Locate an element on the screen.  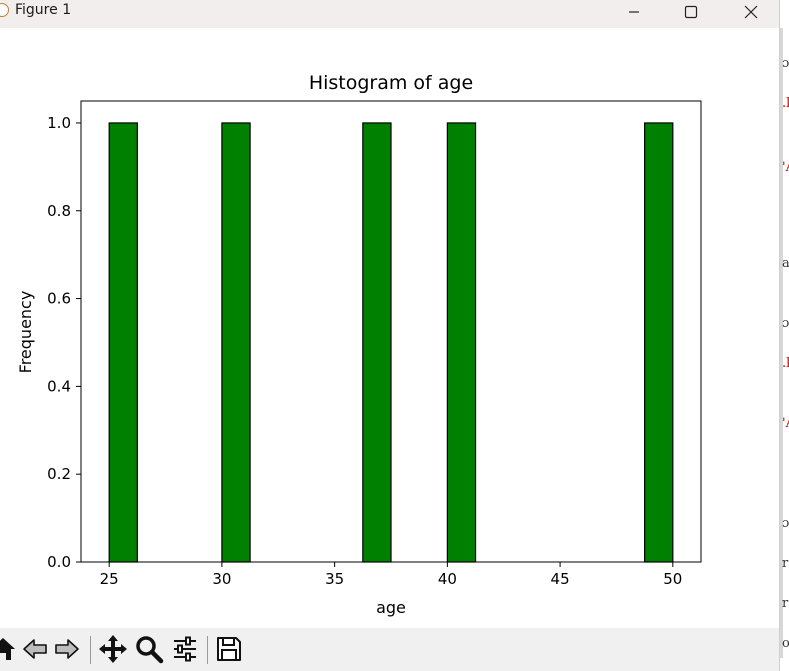
forward-icon is located at coordinates (67, 649).